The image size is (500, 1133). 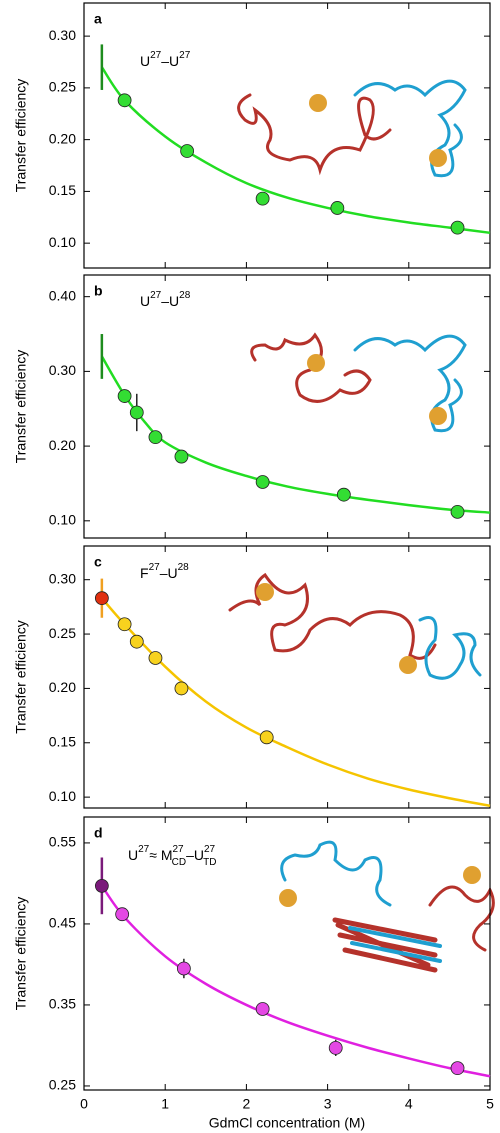 I want to click on x-tick-label: 5, so click(x=490, y=1104).